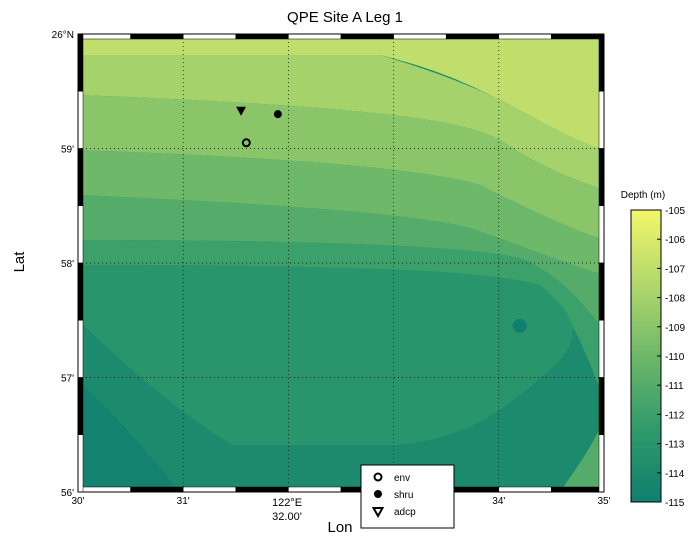 This screenshot has height=539, width=693. I want to click on colorbar-tick-label: -113, so click(675, 445).